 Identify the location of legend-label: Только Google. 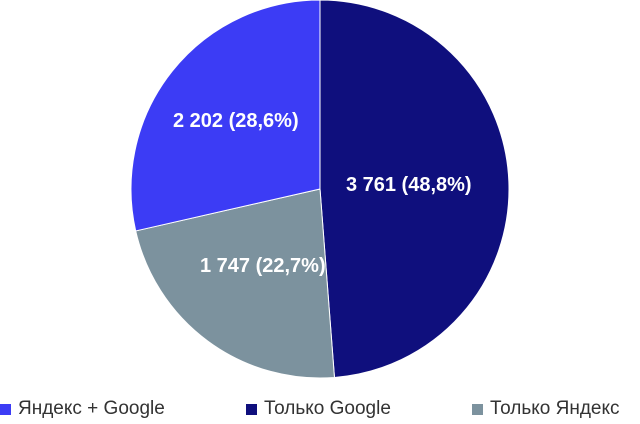
(327, 408).